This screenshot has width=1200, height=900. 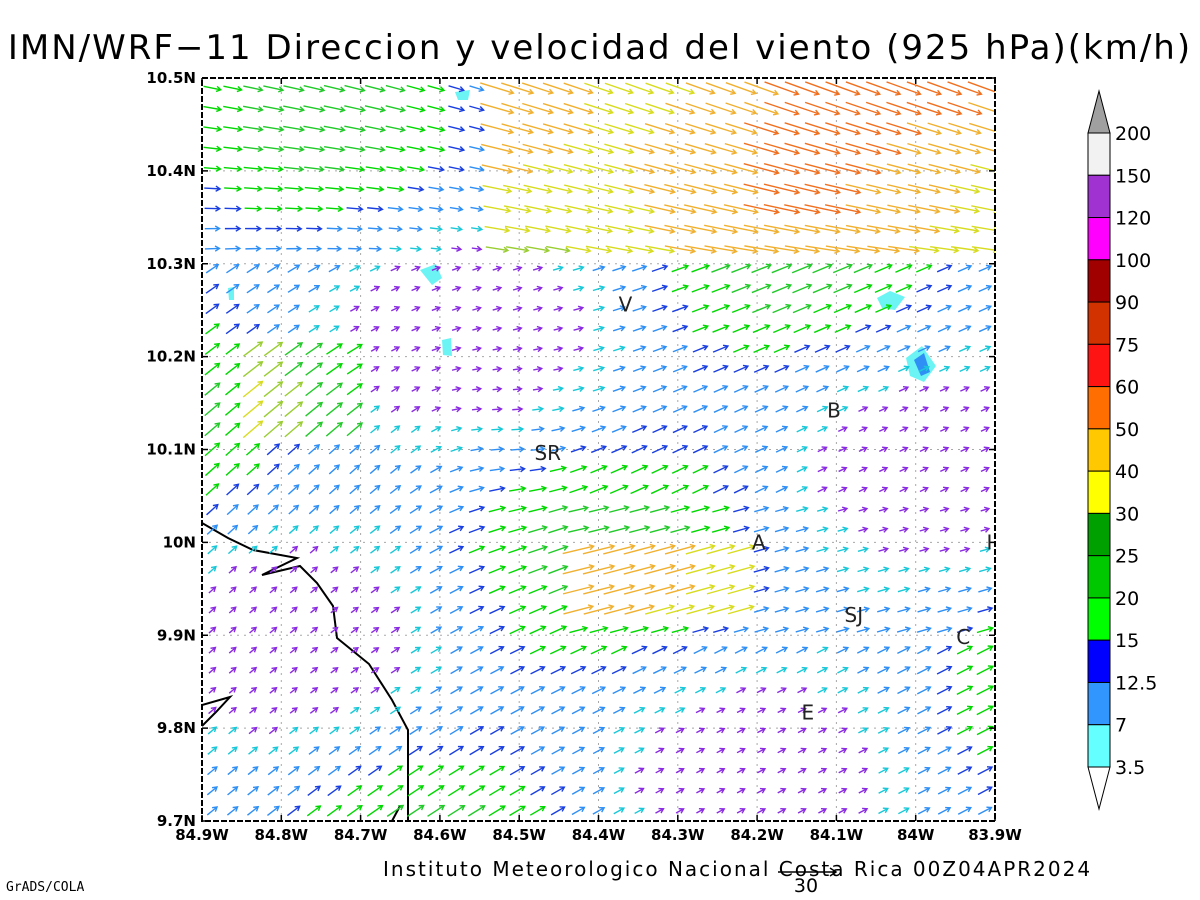 I want to click on y-tick-label: 9.9N, so click(x=176, y=635).